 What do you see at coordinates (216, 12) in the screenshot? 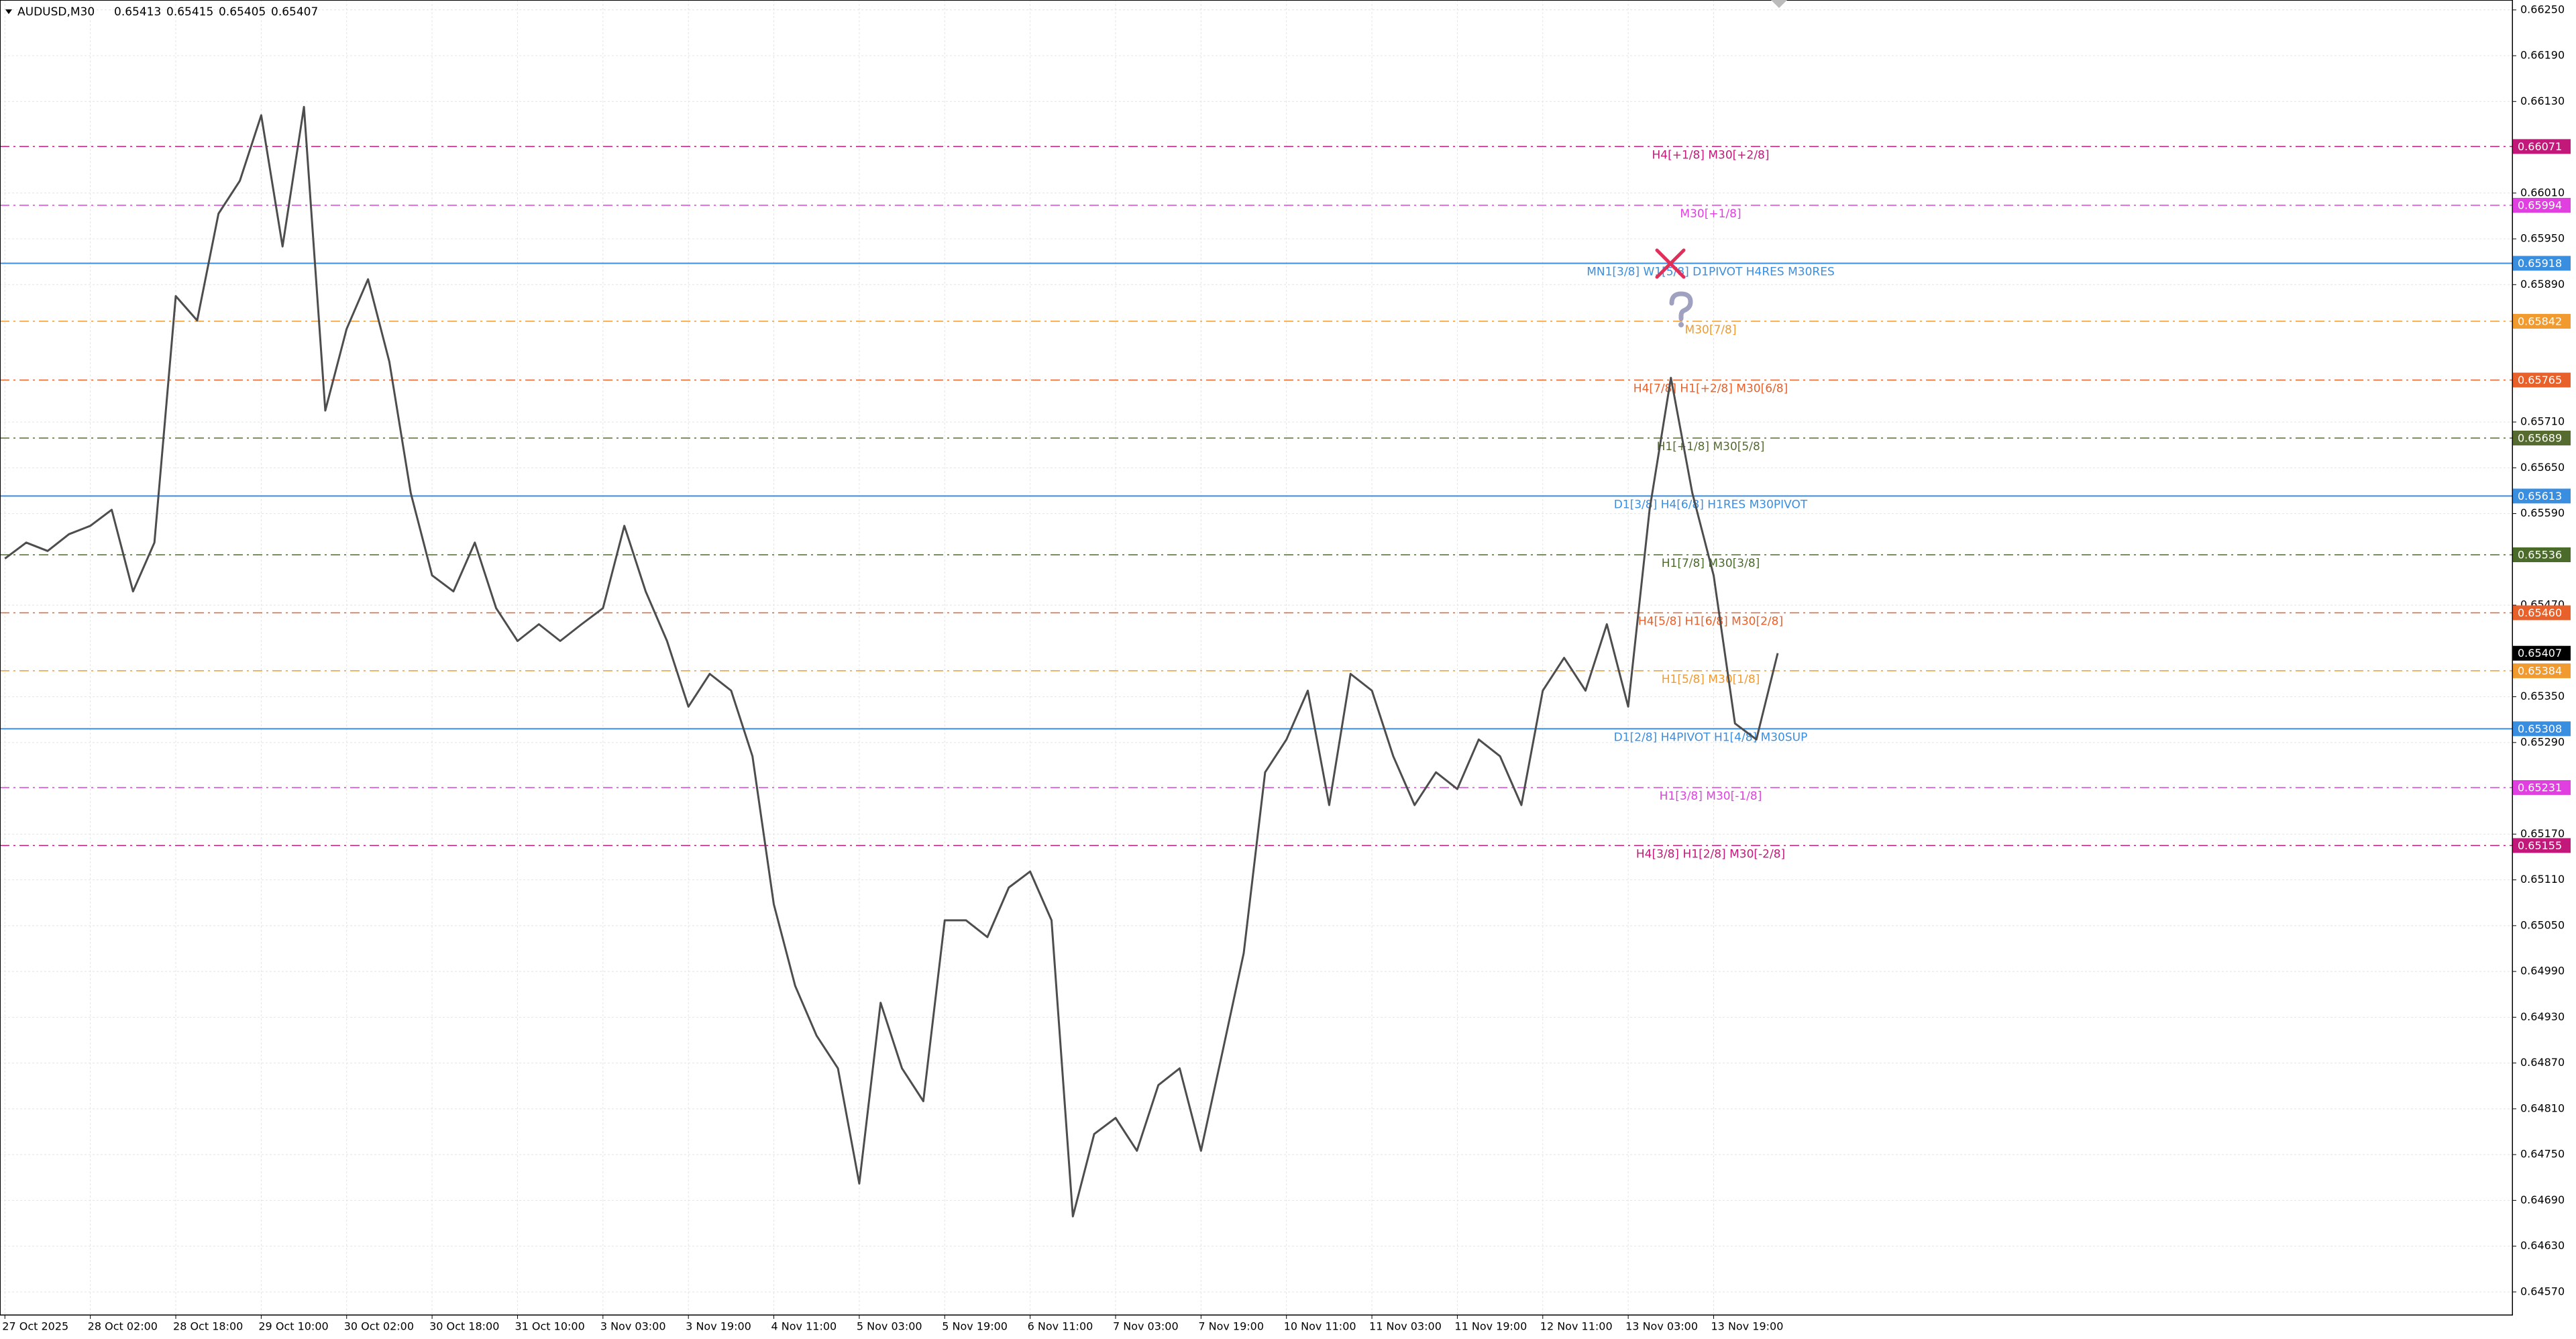
I see `header-ohlc: 0.65413 0.65415 0.65405 0.65407` at bounding box center [216, 12].